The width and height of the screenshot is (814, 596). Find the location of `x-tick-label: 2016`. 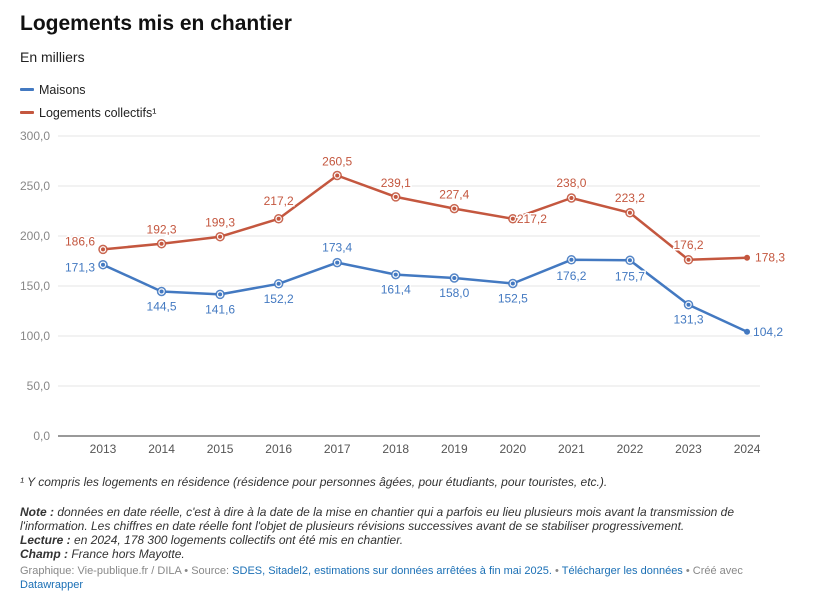

x-tick-label: 2016 is located at coordinates (278, 449).